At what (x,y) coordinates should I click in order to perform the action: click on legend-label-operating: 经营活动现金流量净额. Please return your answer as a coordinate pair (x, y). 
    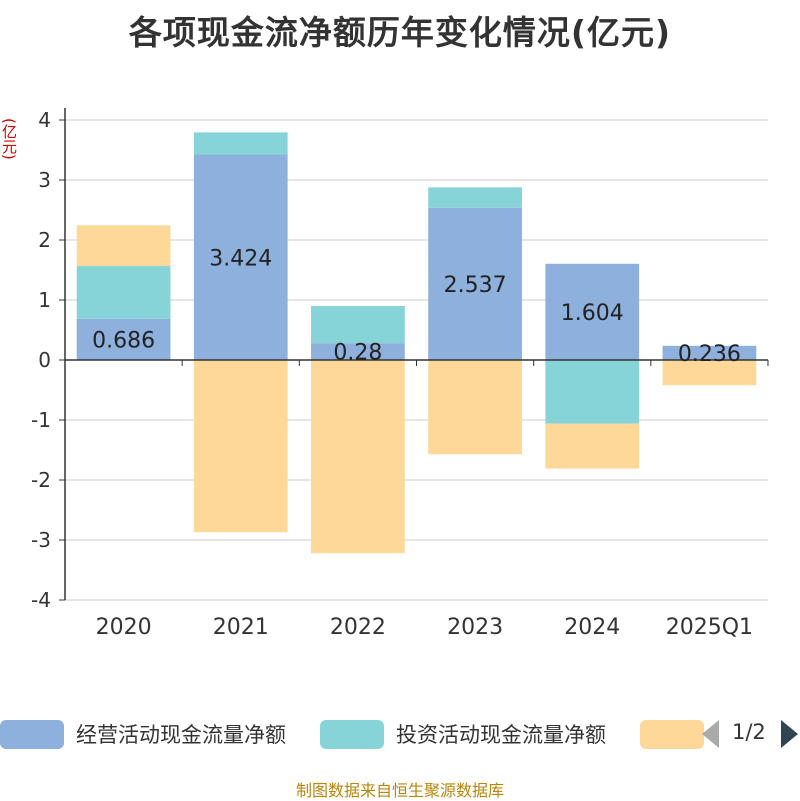
    Looking at the image, I should click on (181, 735).